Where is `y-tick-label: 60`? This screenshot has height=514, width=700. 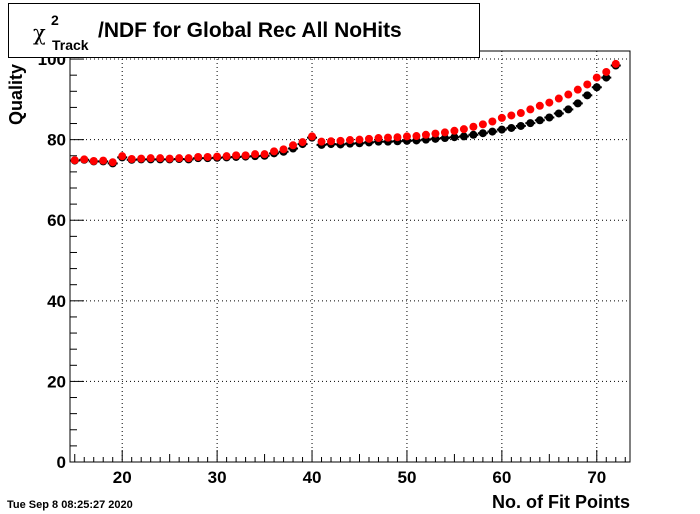 y-tick-label: 60 is located at coordinates (56, 220).